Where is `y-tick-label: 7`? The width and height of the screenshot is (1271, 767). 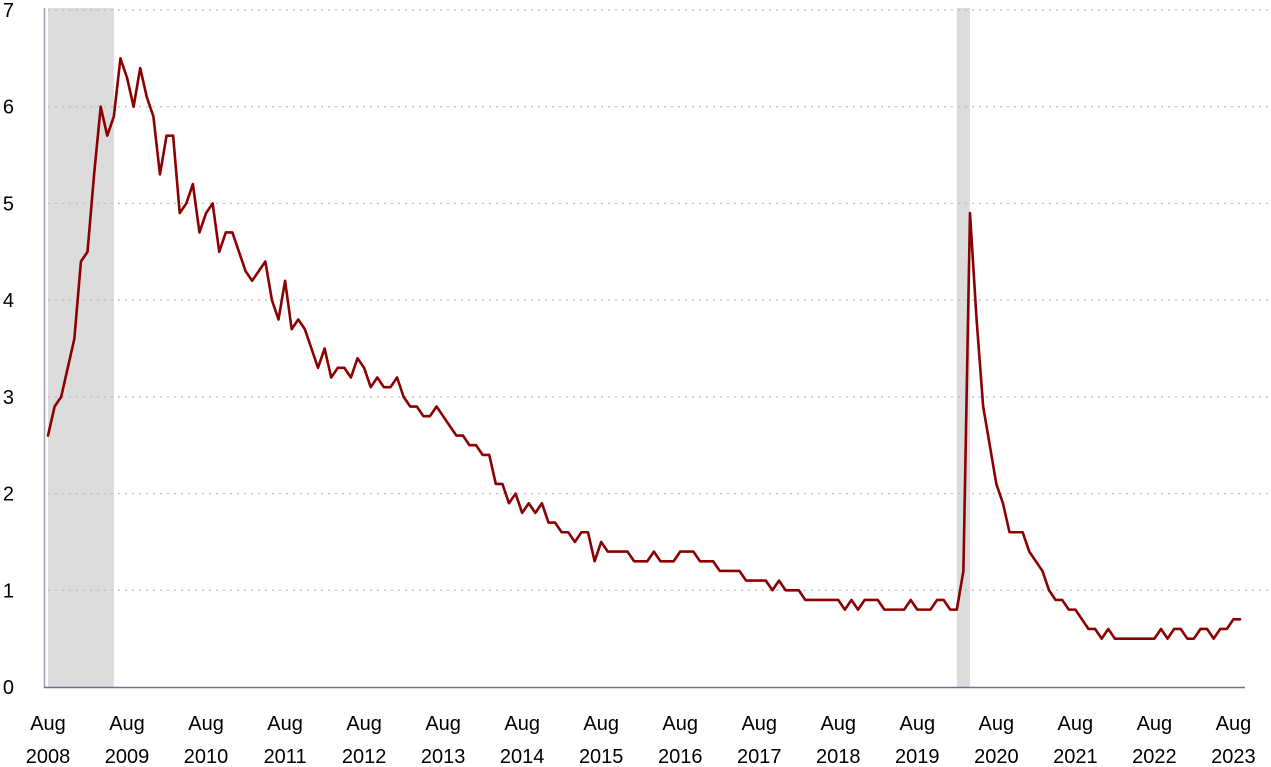
y-tick-label: 7 is located at coordinates (8, 11).